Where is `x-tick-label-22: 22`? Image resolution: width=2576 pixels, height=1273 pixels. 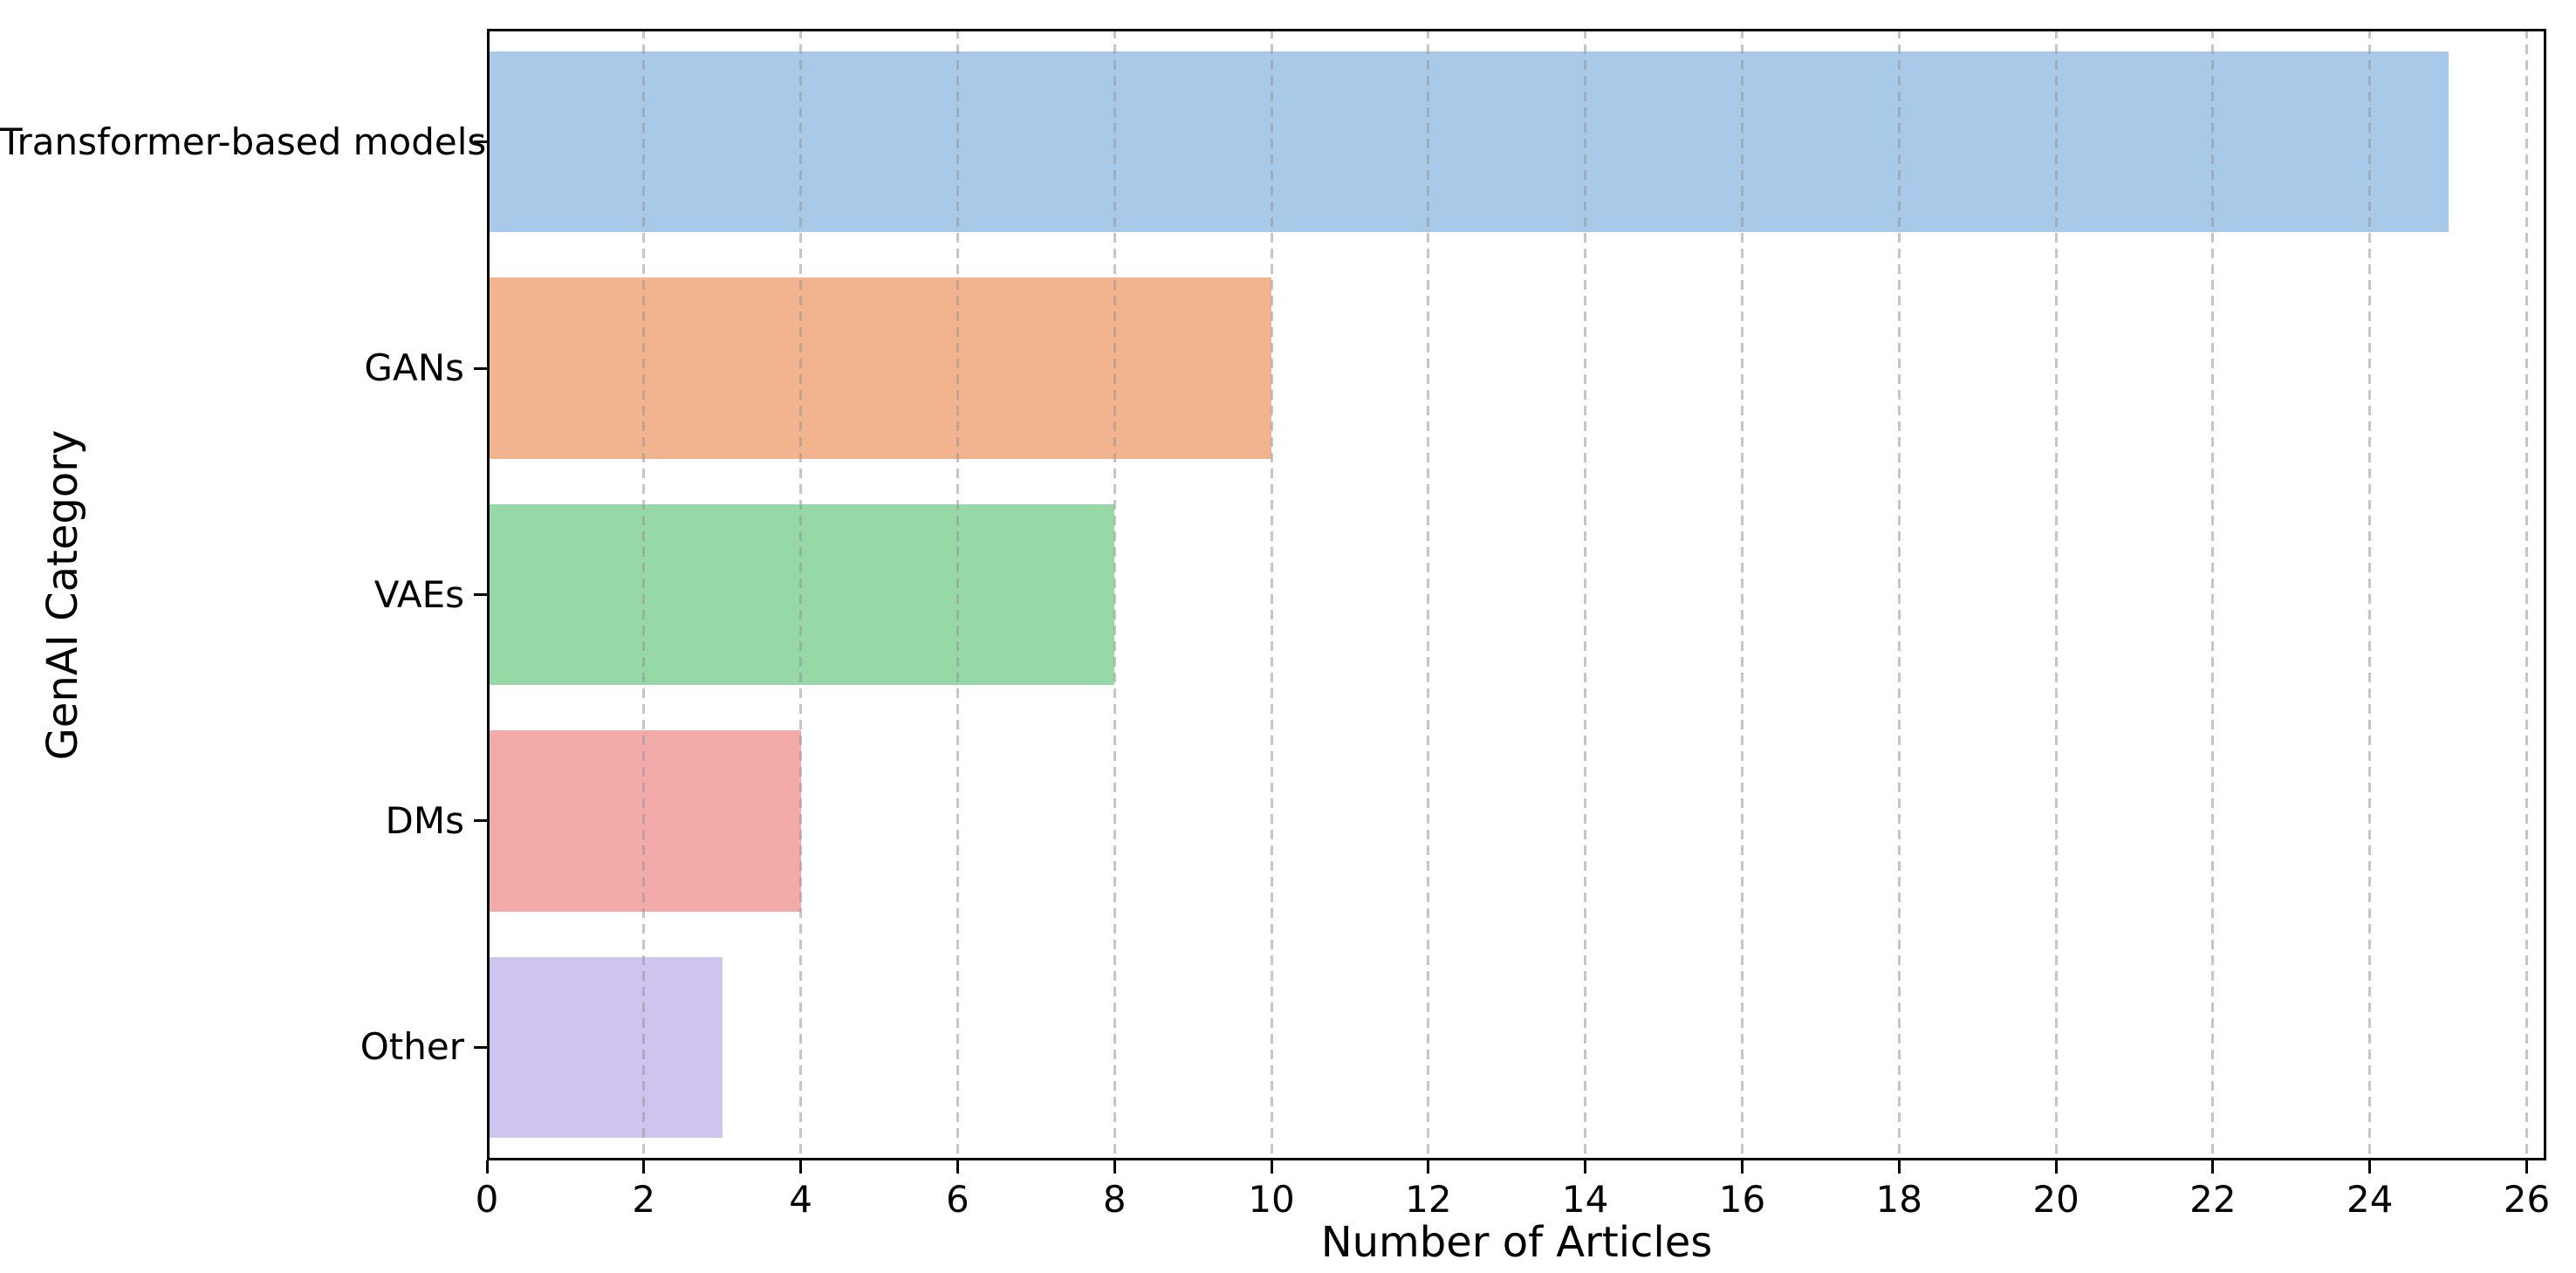
x-tick-label-22: 22 is located at coordinates (2213, 1200).